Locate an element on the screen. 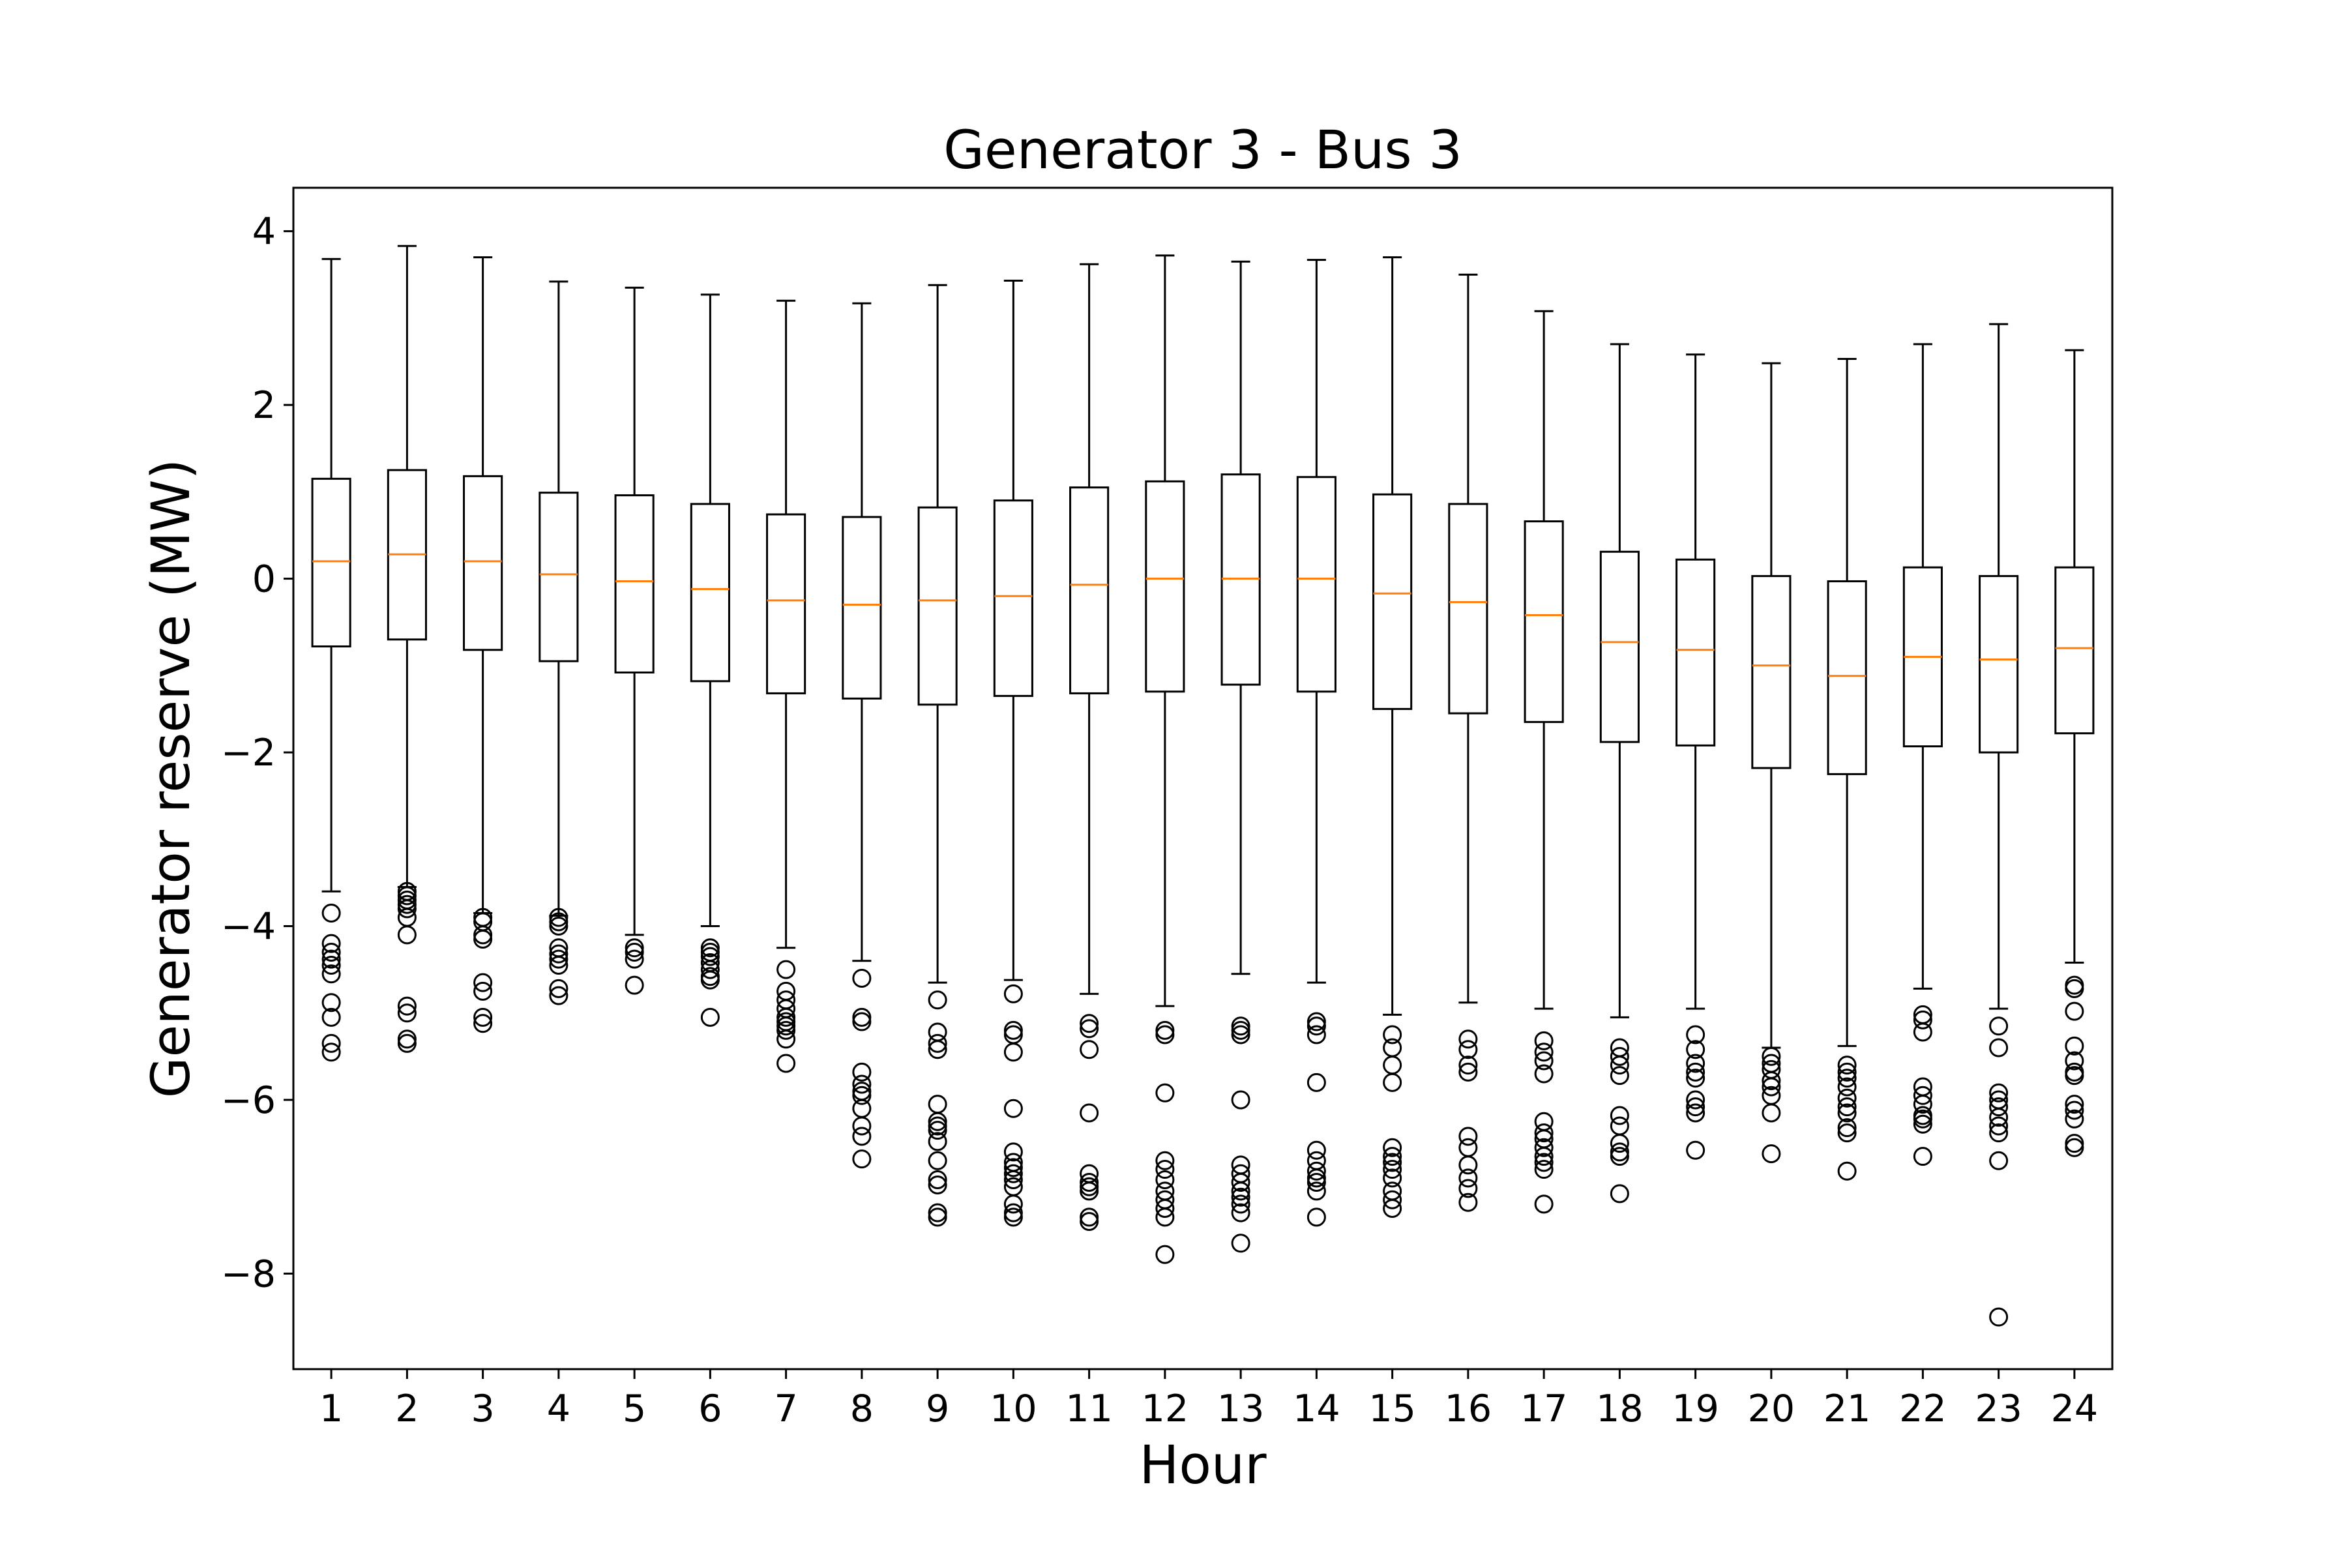 The width and height of the screenshot is (2347, 1568). x-tick-label: 23 is located at coordinates (1998, 1409).